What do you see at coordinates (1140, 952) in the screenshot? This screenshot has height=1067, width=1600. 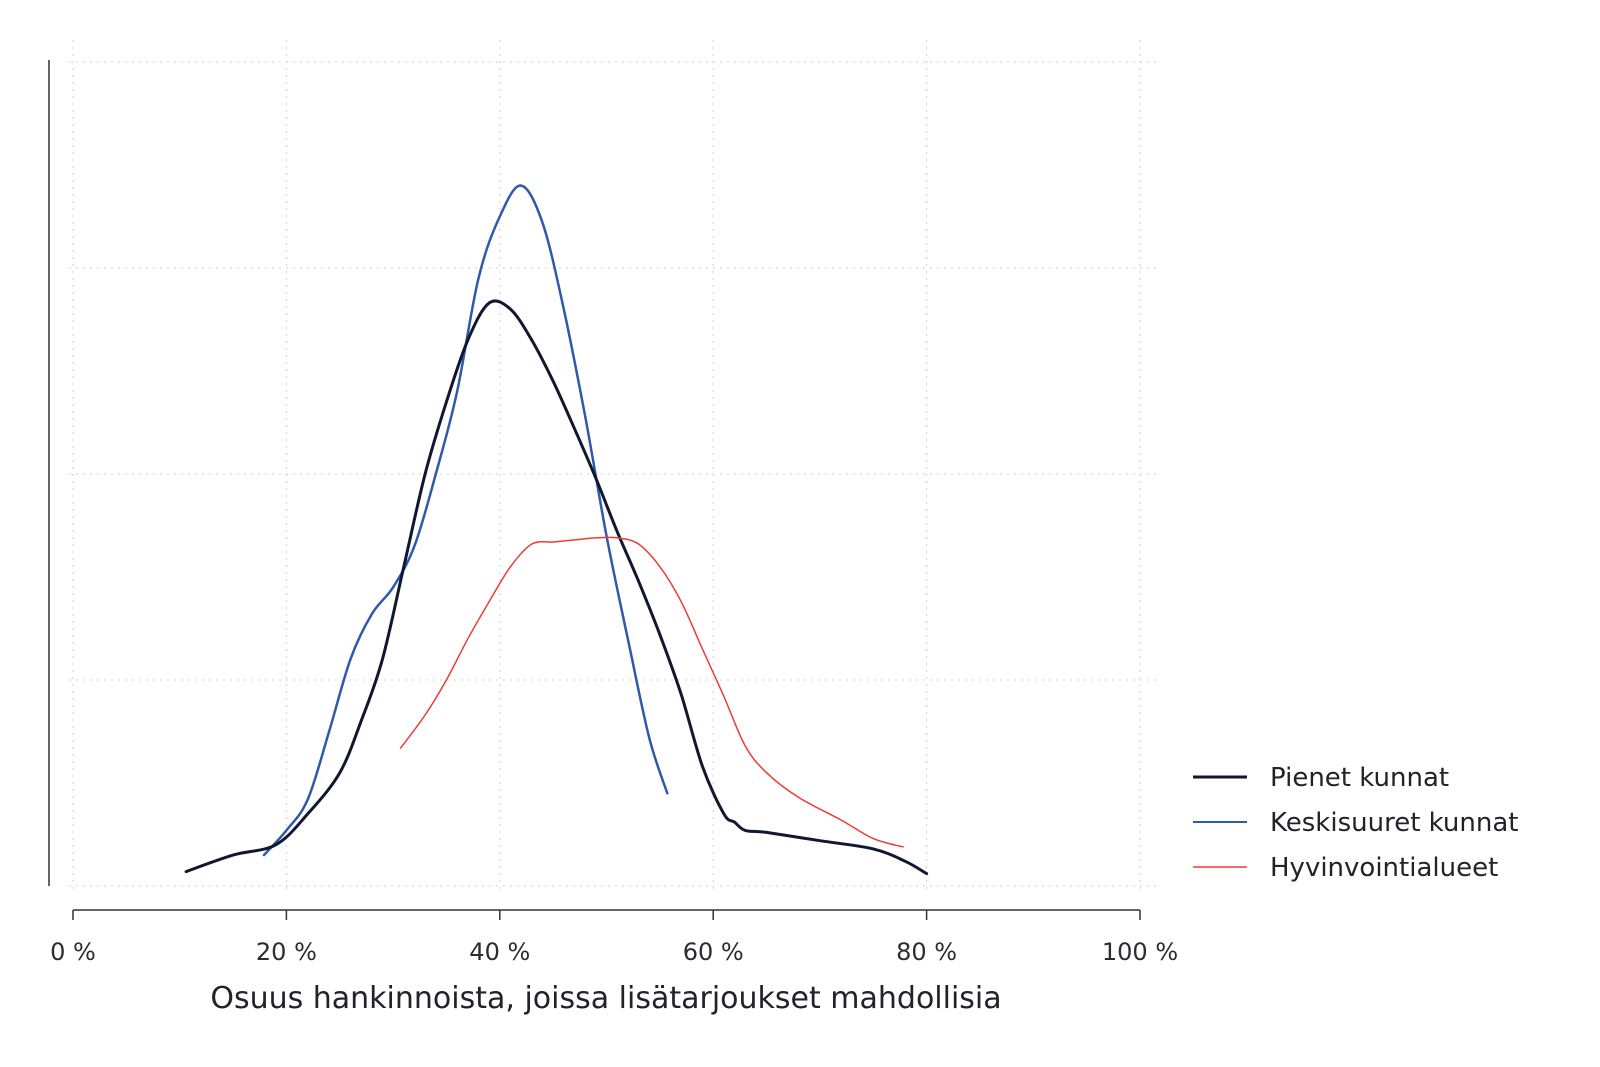 I see `x-tick-label: 100 %` at bounding box center [1140, 952].